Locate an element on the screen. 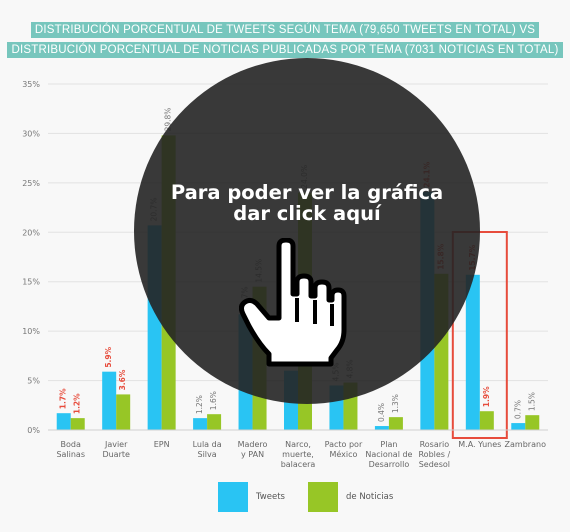 The image size is (570, 532). overlay-text: Para poder ver la gráfica dar click aquí is located at coordinates (307, 203).